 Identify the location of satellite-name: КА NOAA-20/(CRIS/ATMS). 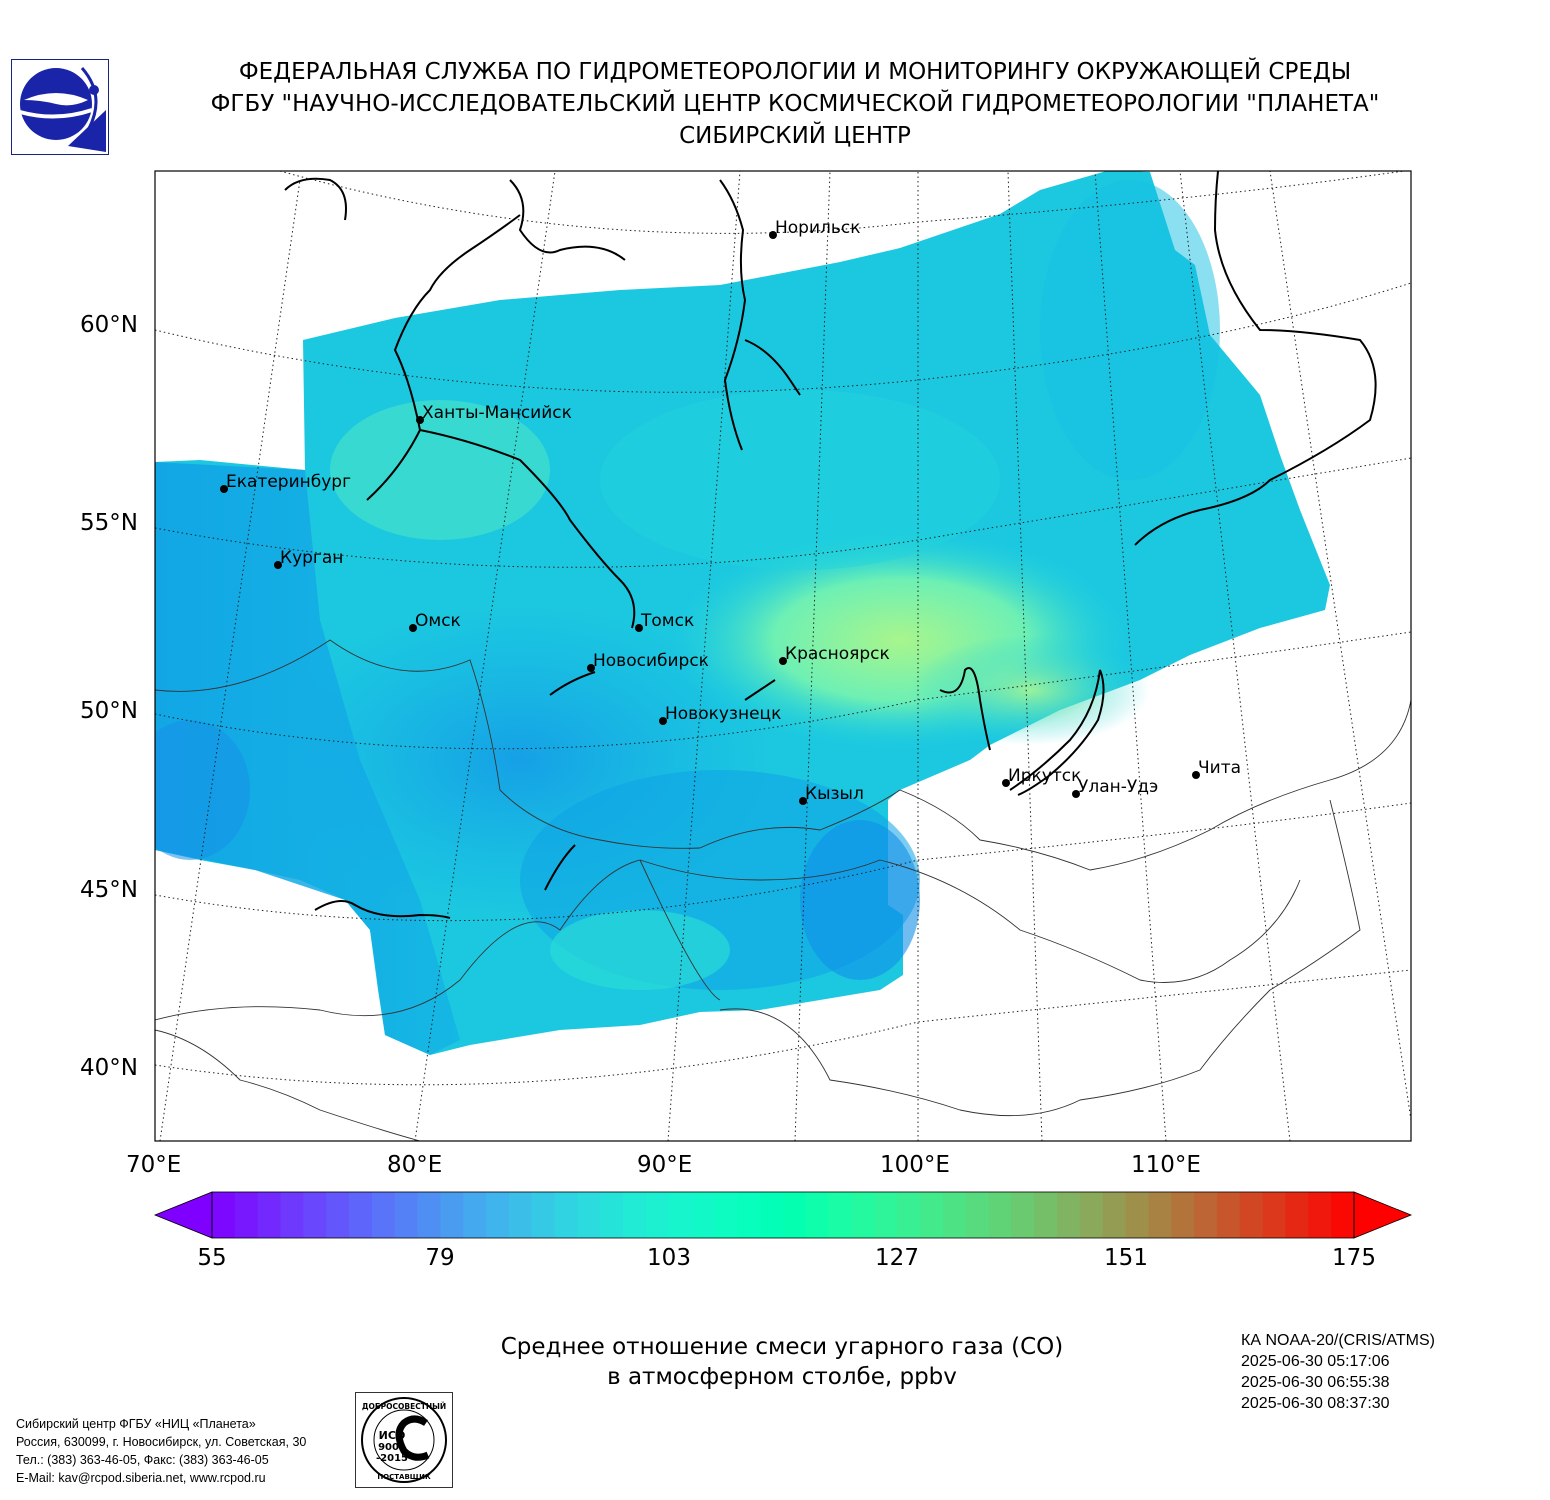
(1338, 1340).